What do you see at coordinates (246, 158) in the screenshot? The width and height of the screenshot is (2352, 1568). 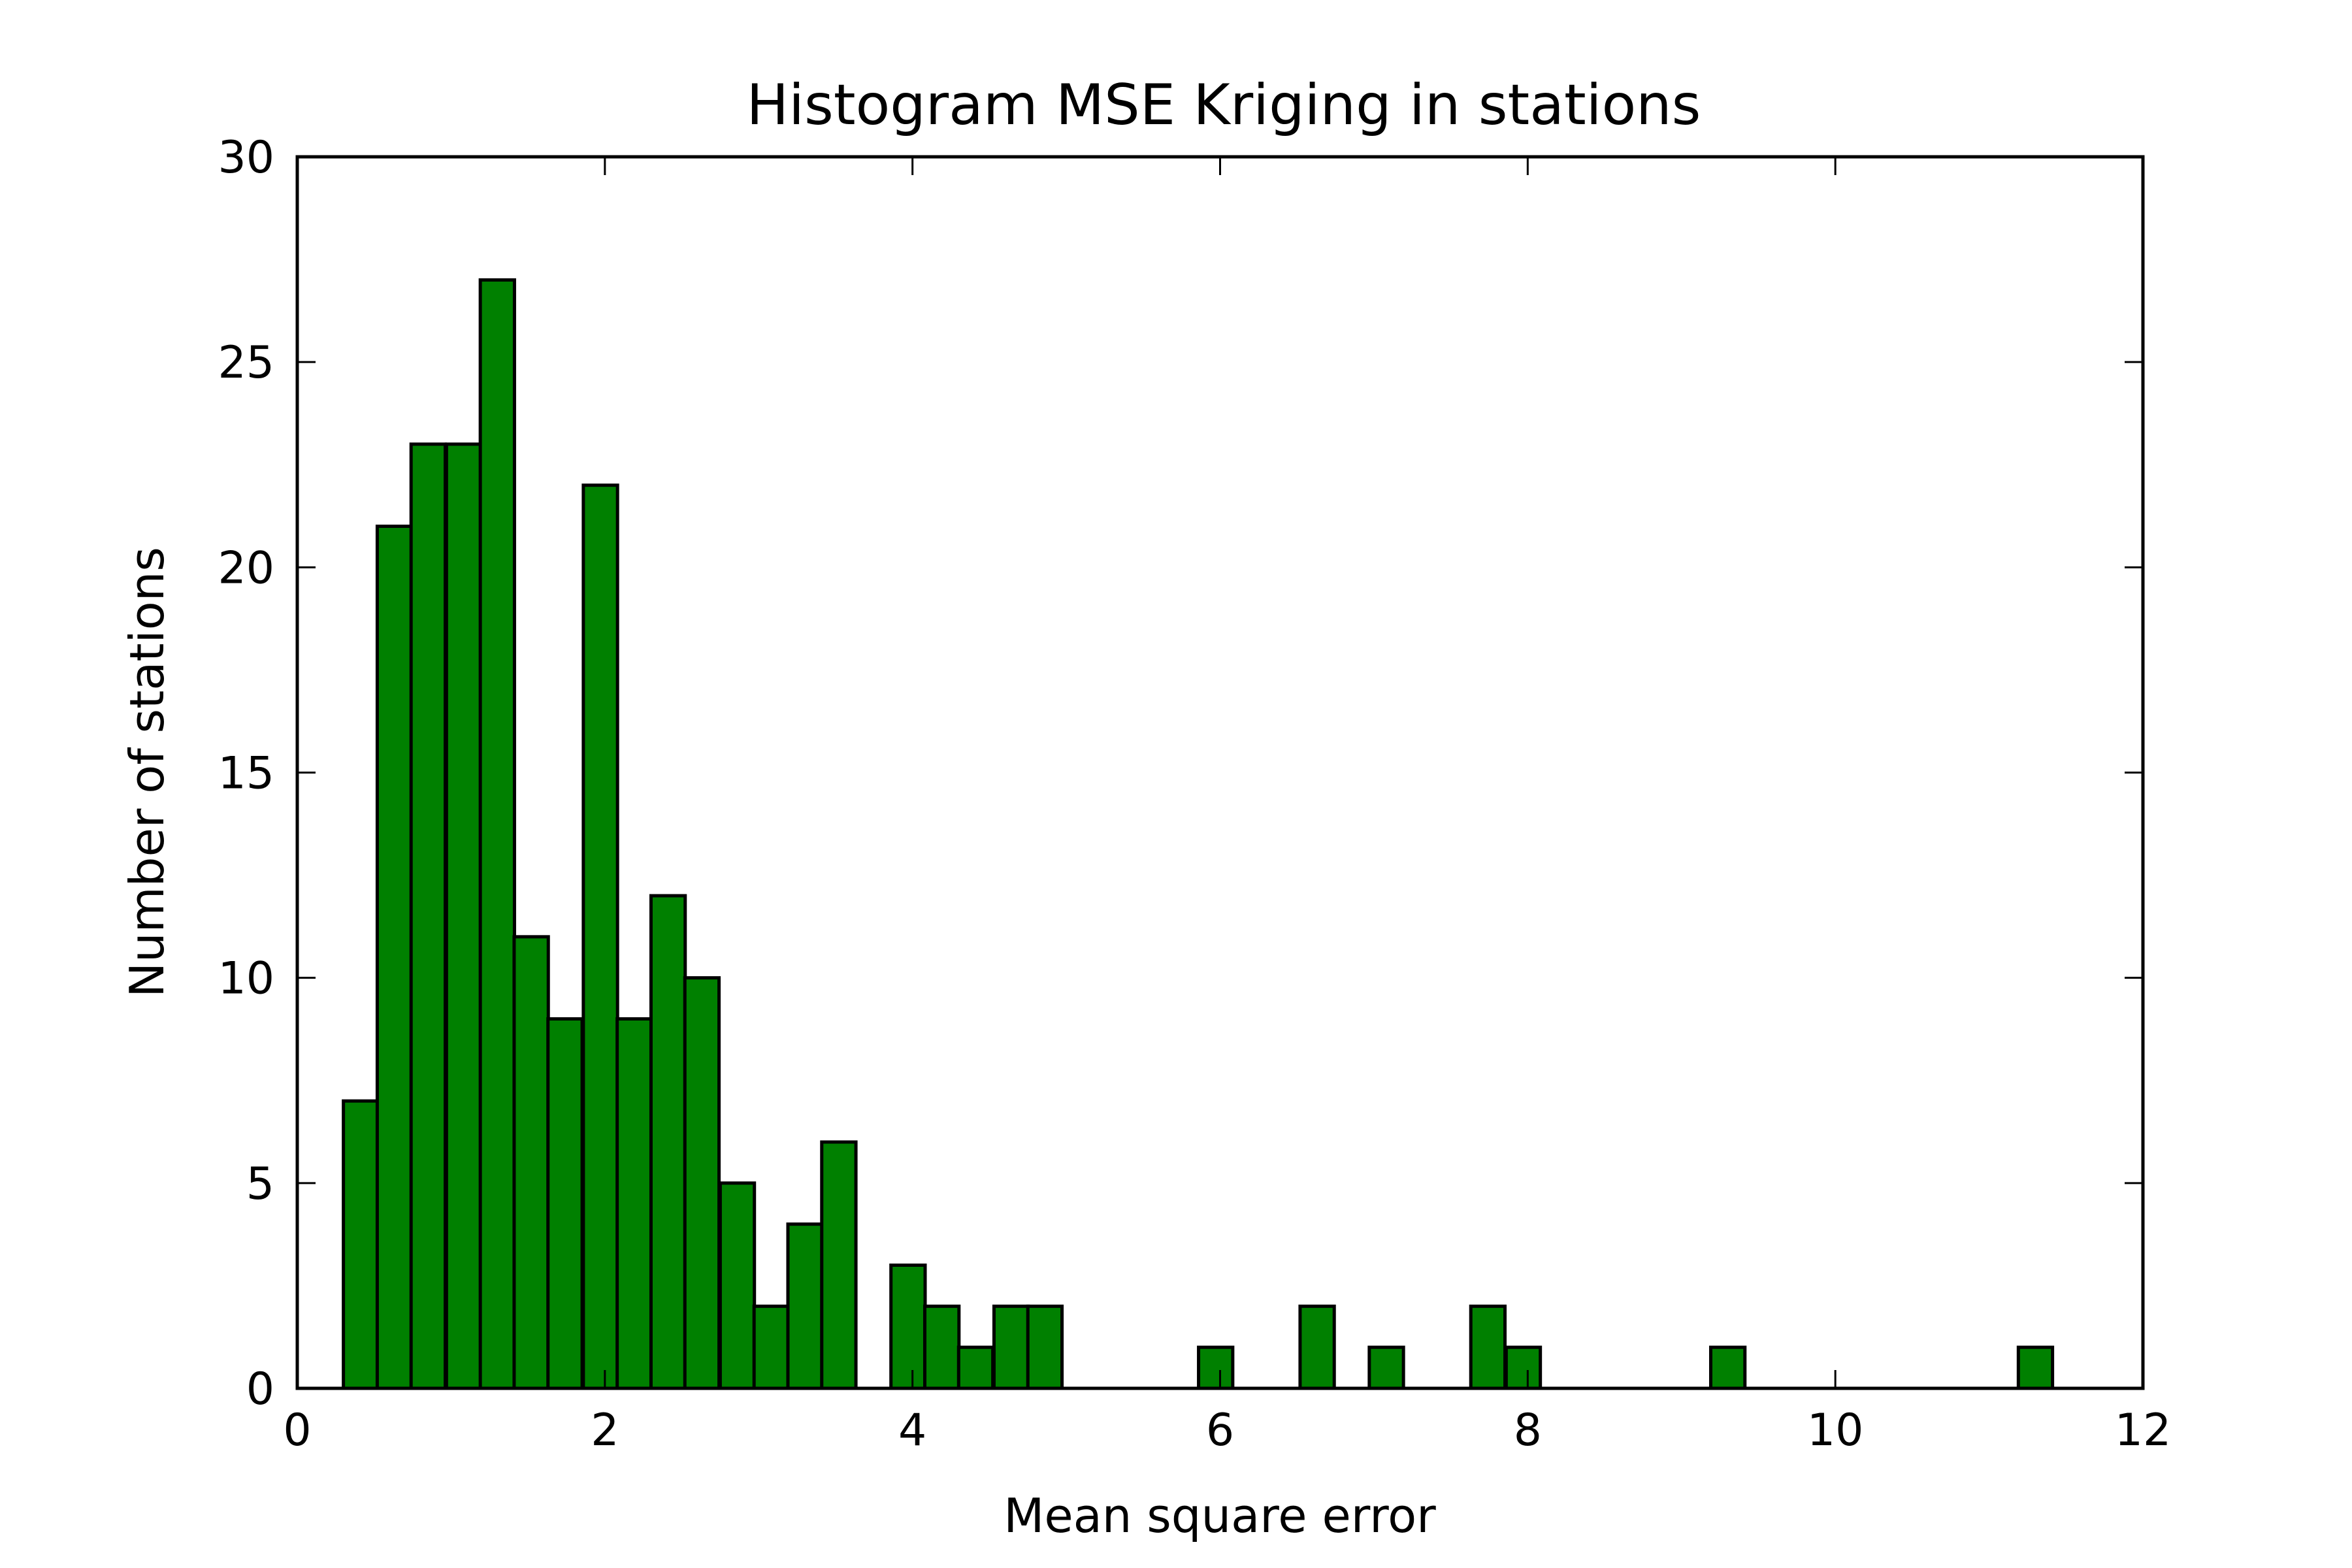 I see `y-tick-label-30: 30` at bounding box center [246, 158].